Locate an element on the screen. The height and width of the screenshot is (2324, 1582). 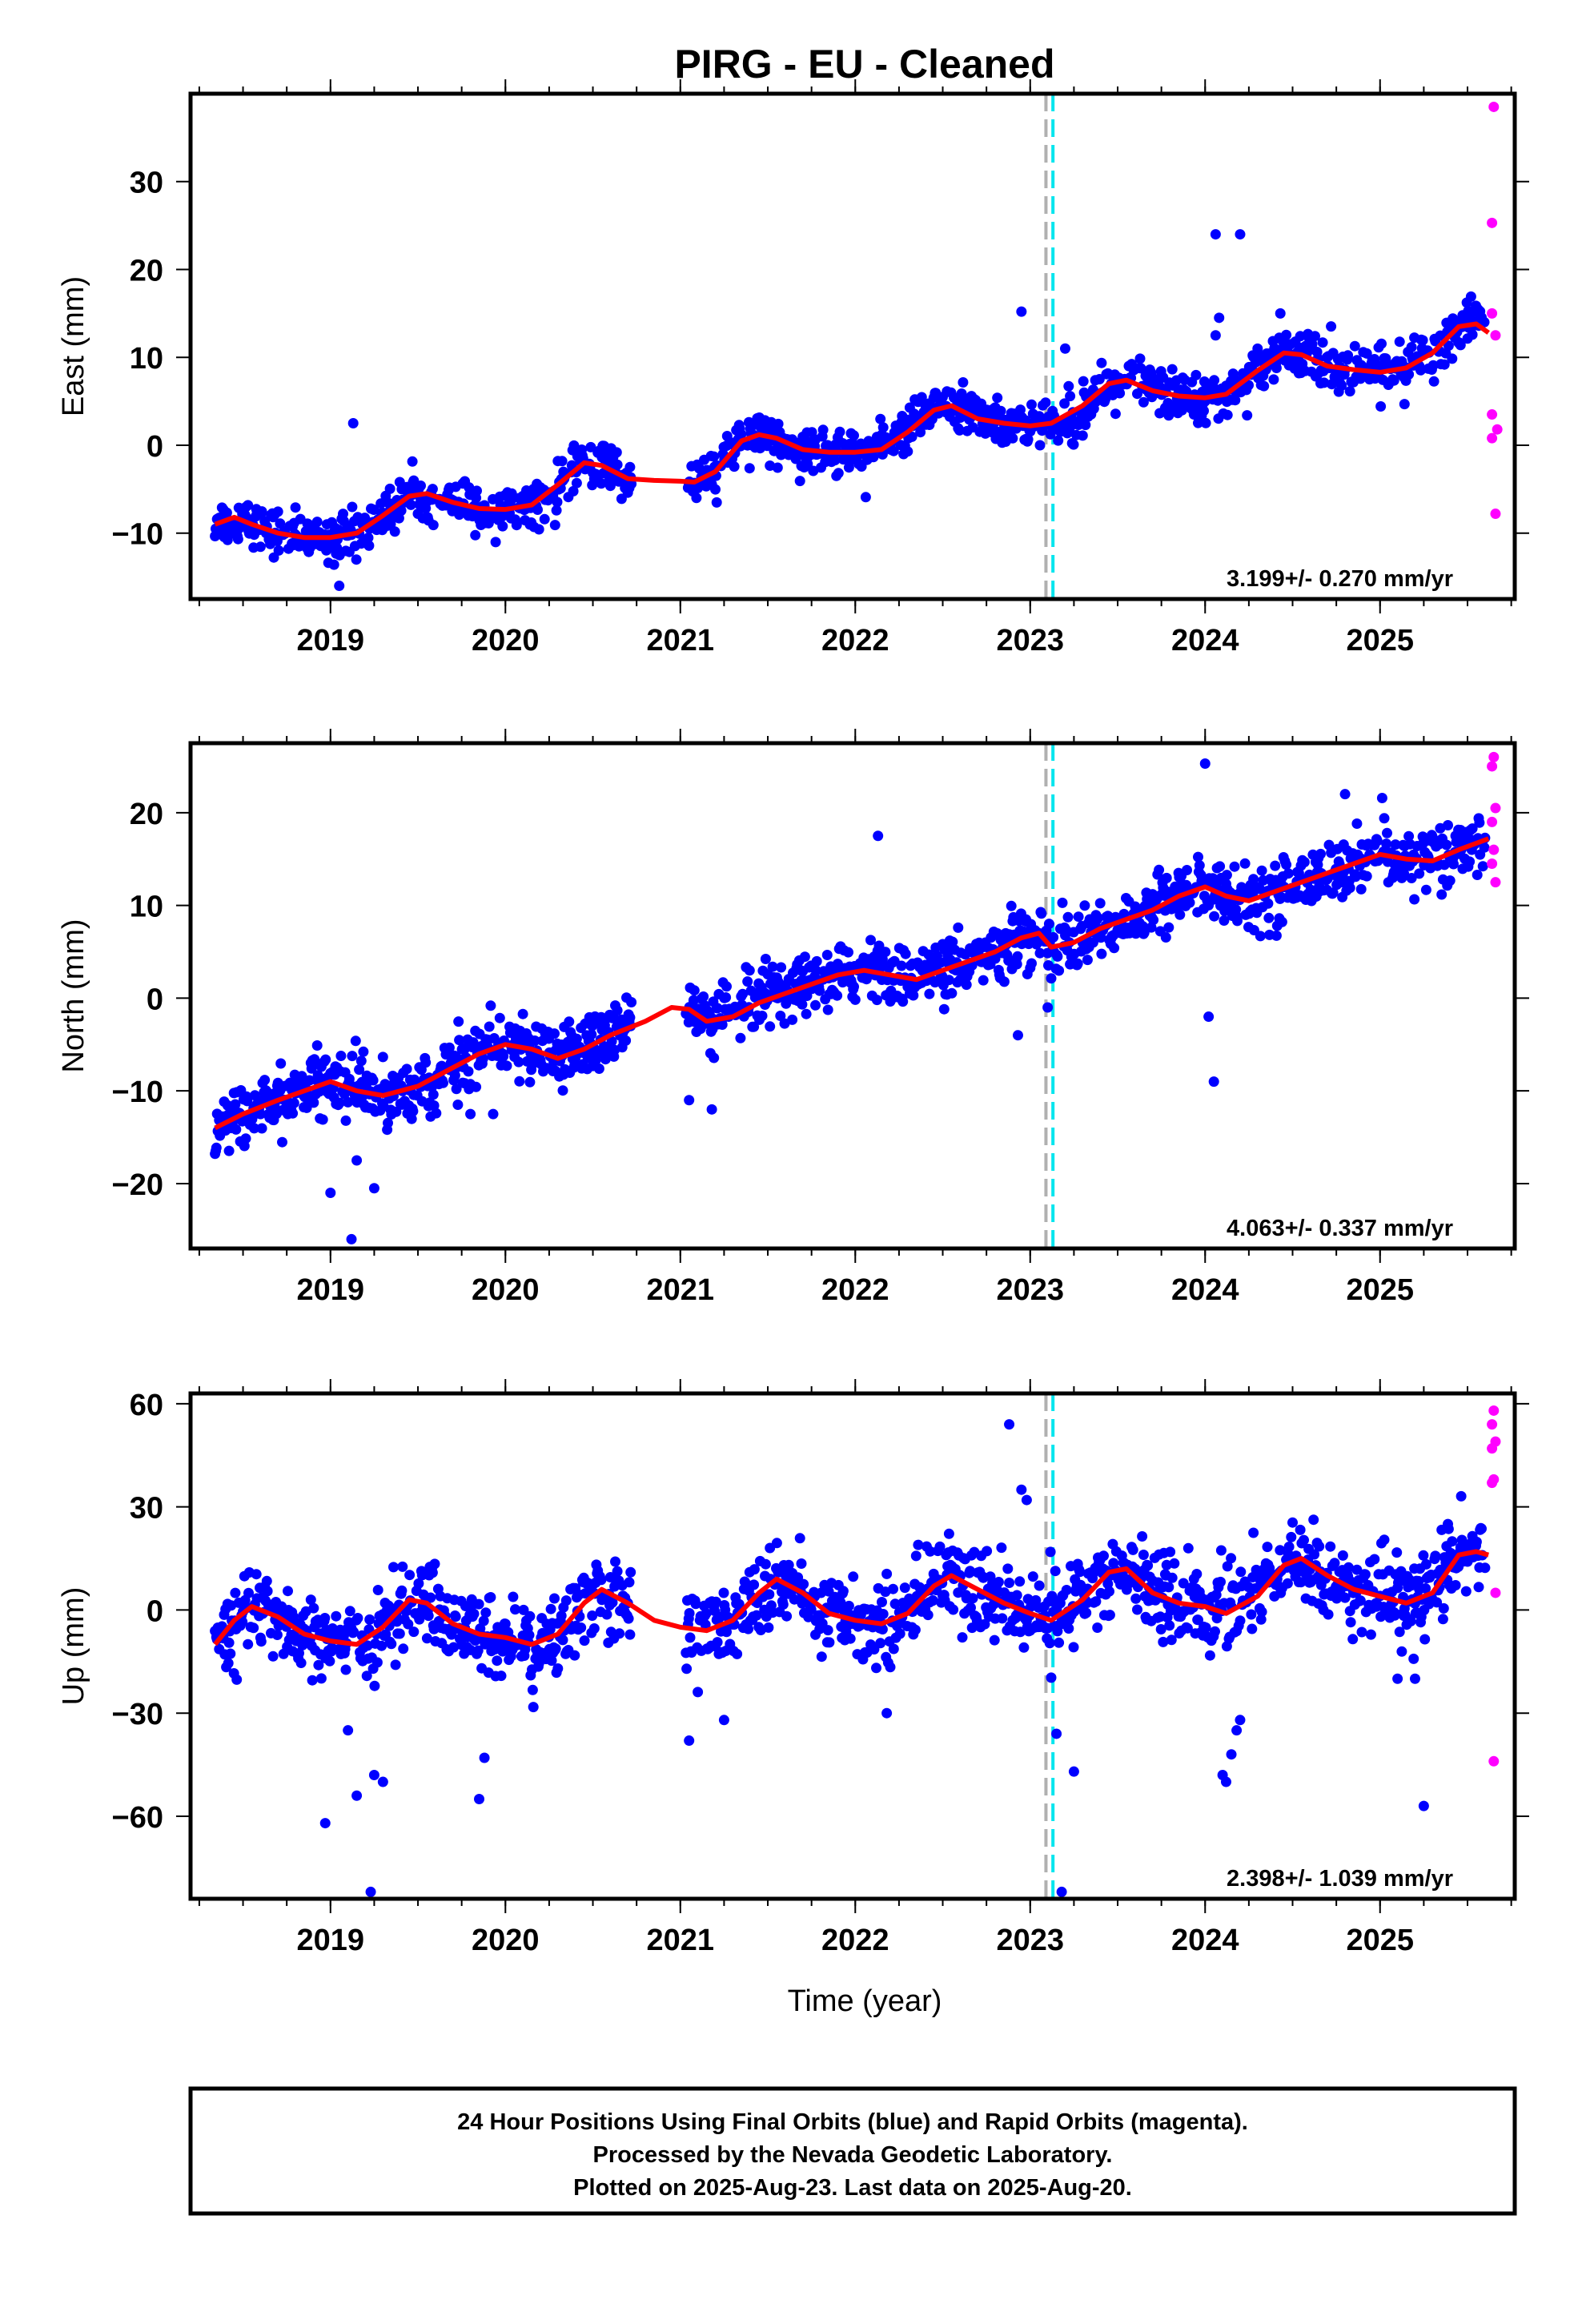
model-curve is located at coordinates (852, 431).